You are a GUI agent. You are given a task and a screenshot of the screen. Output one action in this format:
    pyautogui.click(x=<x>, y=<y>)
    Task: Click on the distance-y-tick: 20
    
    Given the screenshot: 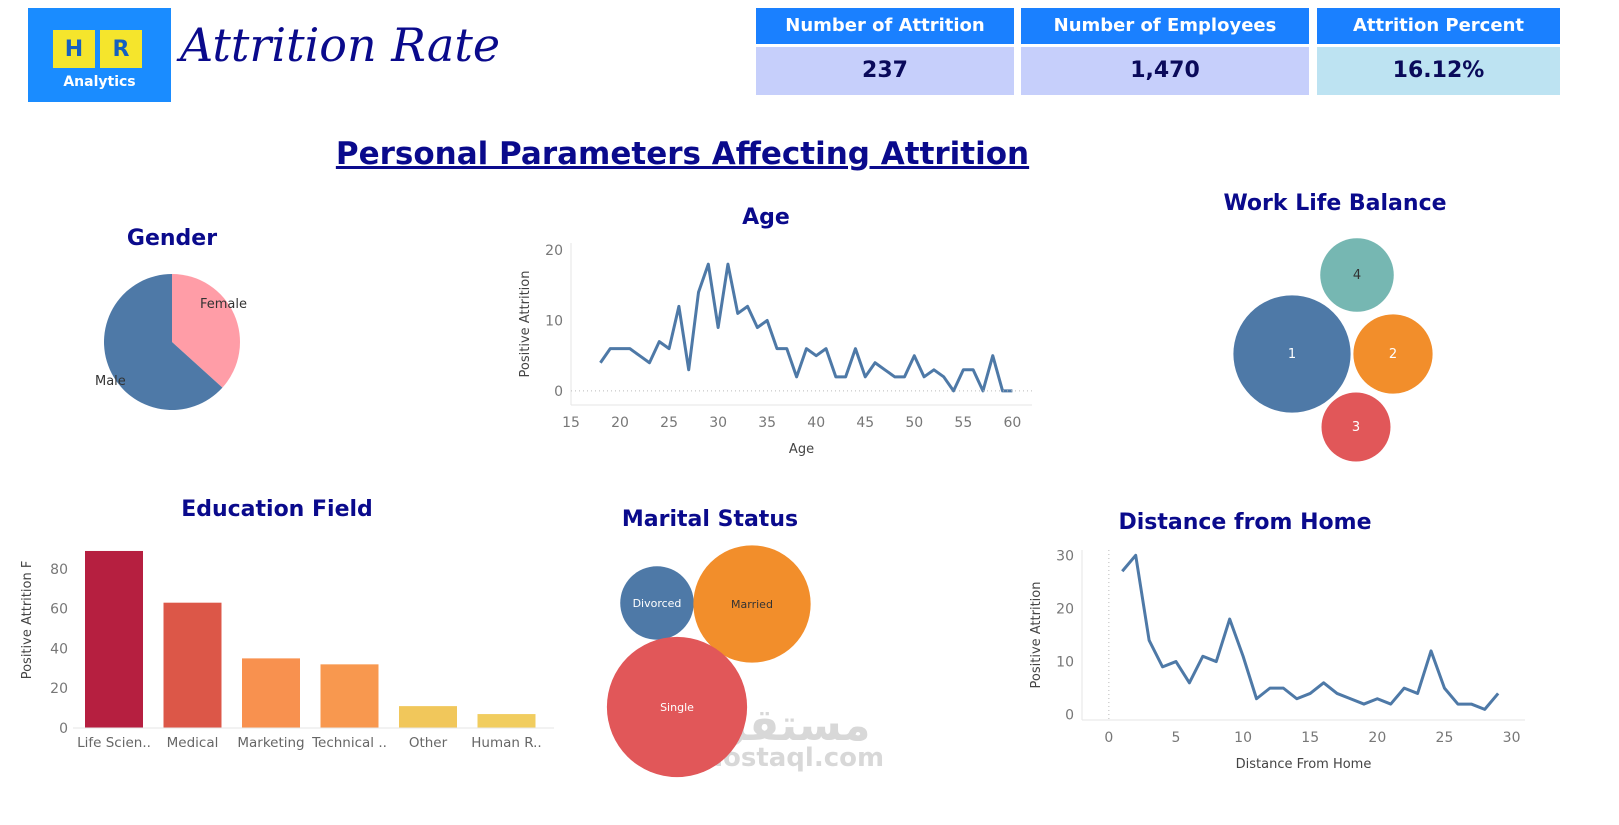 What is the action you would take?
    pyautogui.click(x=1065, y=609)
    